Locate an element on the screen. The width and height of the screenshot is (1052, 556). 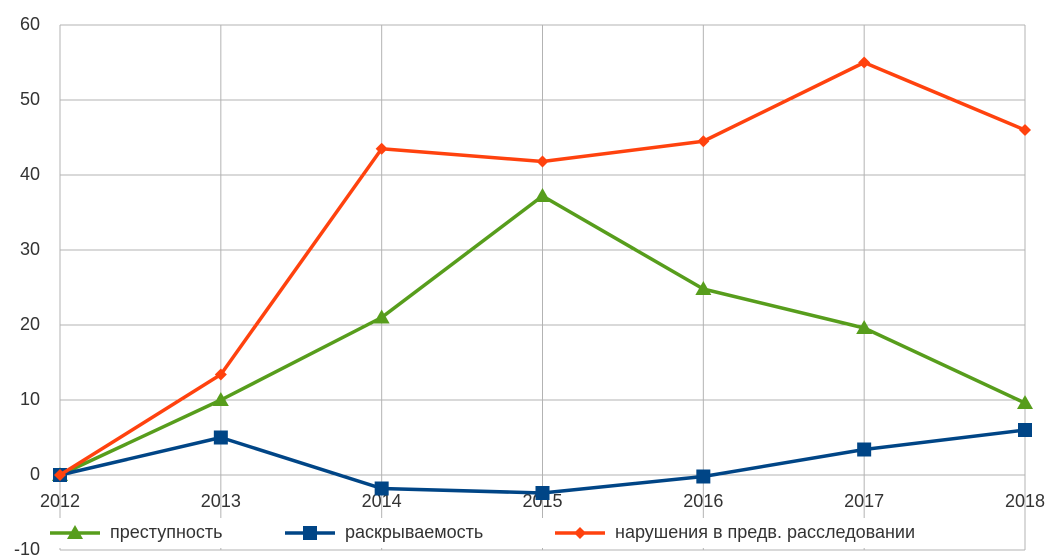
y-tick-label: 50 is located at coordinates (30, 99).